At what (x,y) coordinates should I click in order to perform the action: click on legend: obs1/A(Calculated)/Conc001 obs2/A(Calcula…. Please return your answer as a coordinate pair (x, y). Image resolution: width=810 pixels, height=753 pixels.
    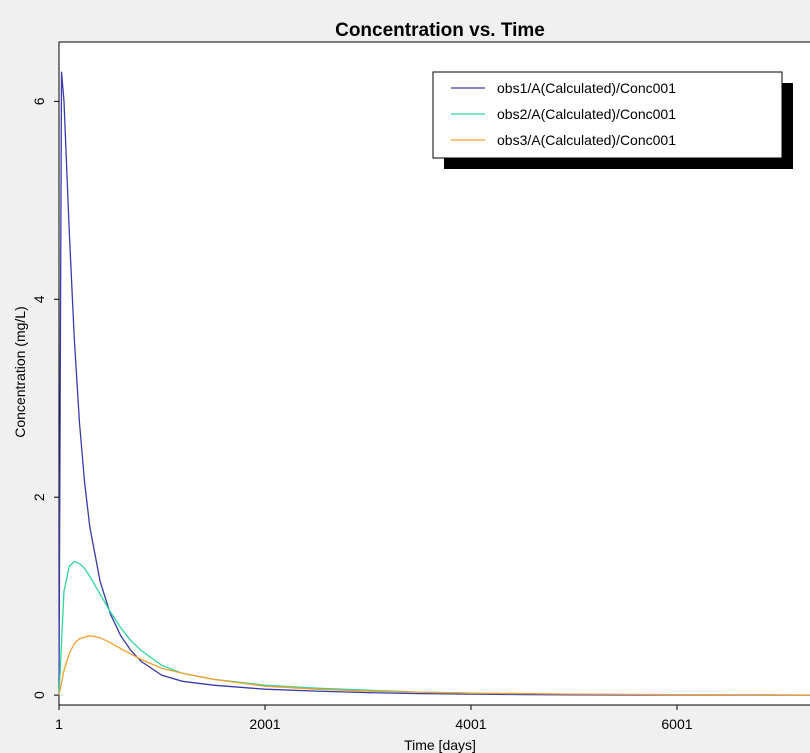
    Looking at the image, I should click on (612, 120).